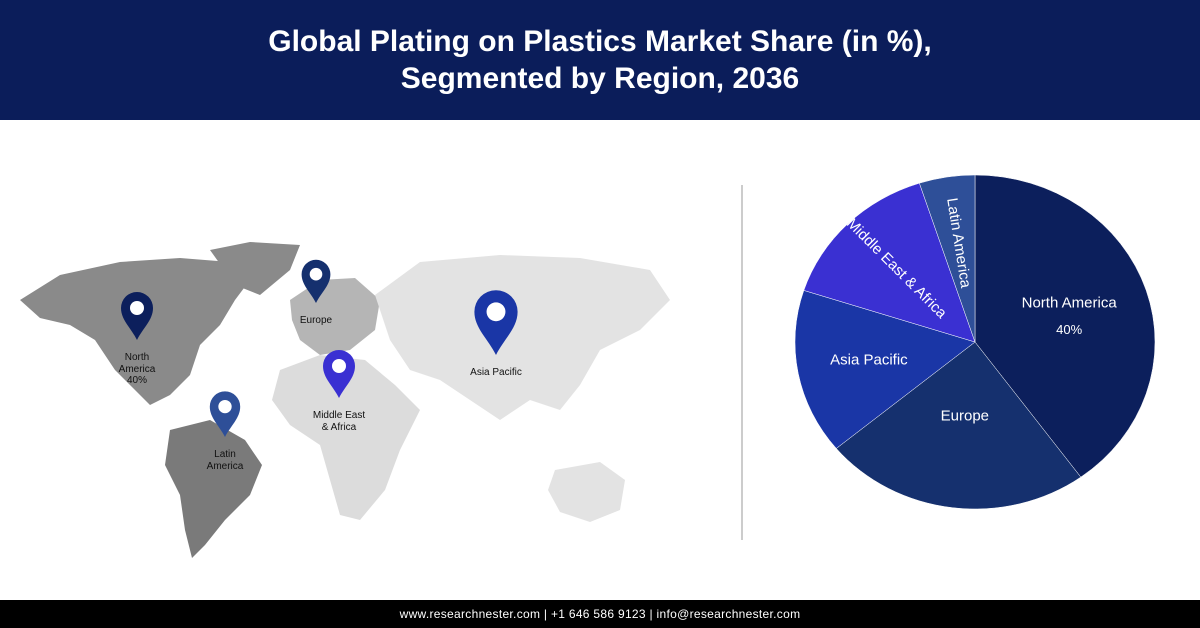 Image resolution: width=1200 pixels, height=628 pixels. What do you see at coordinates (522, 337) in the screenshot?
I see `map-asia` at bounding box center [522, 337].